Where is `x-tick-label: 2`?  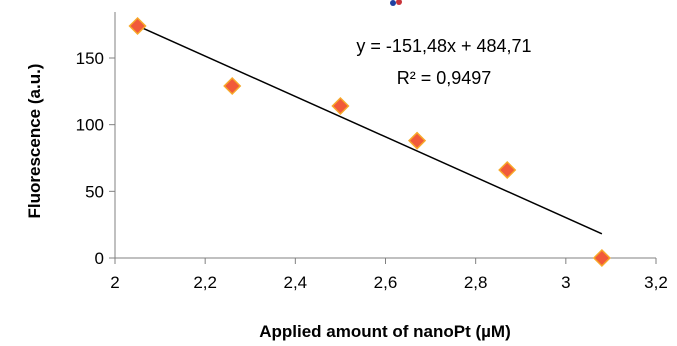 x-tick-label: 2 is located at coordinates (114, 282).